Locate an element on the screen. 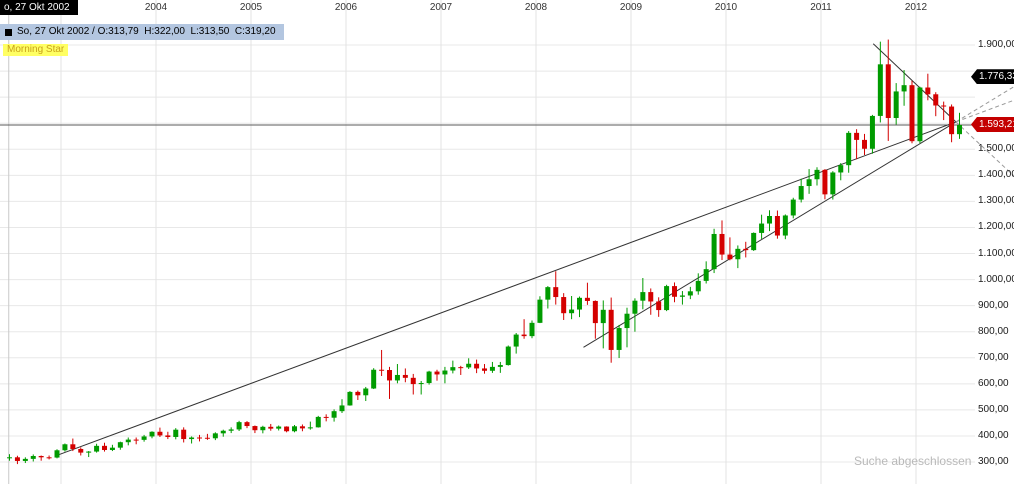  resistance-2011-extension is located at coordinates (984, 149).